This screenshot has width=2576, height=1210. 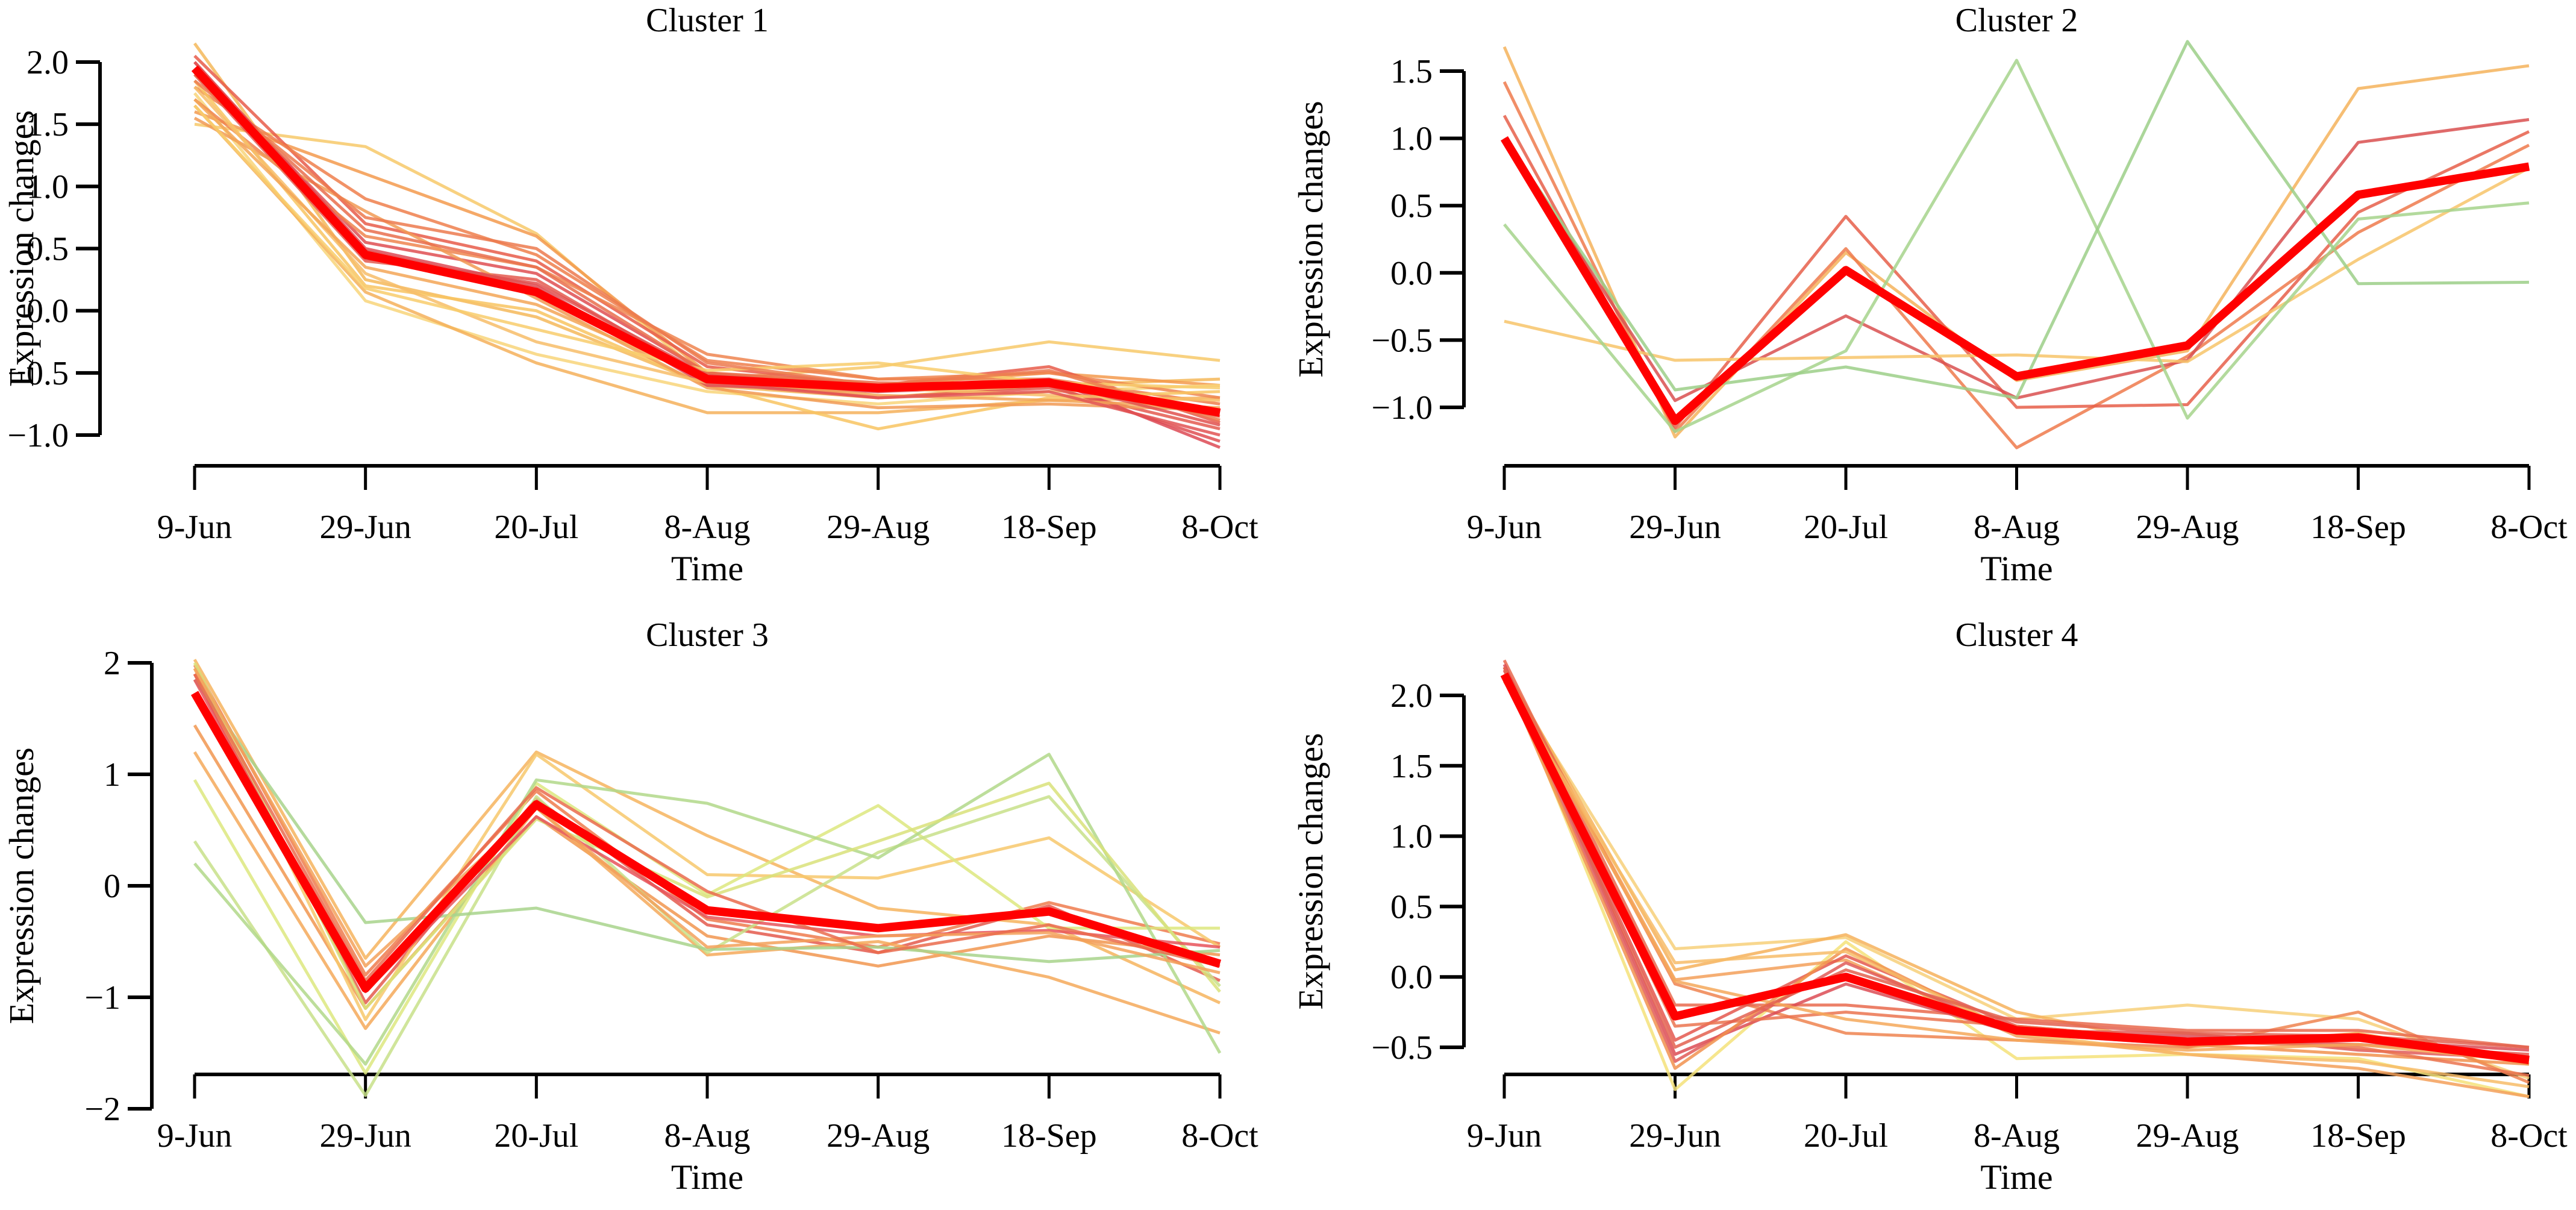 I want to click on chart-title: Cluster 1, so click(x=708, y=20).